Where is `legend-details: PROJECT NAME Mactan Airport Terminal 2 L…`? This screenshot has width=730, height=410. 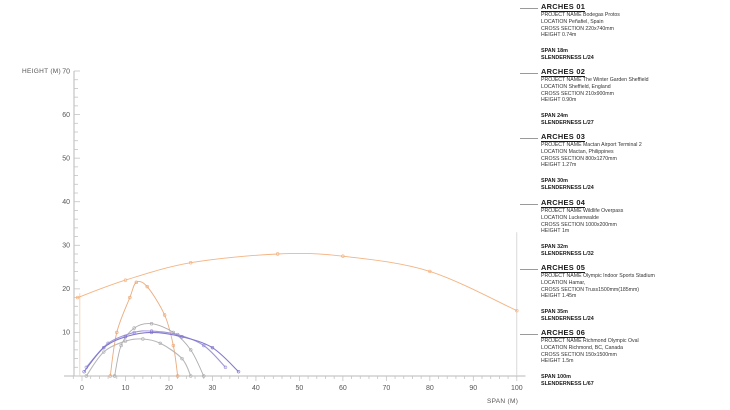
legend-details: PROJECT NAME Mactan Airport Terminal 2 L… is located at coordinates (591, 155).